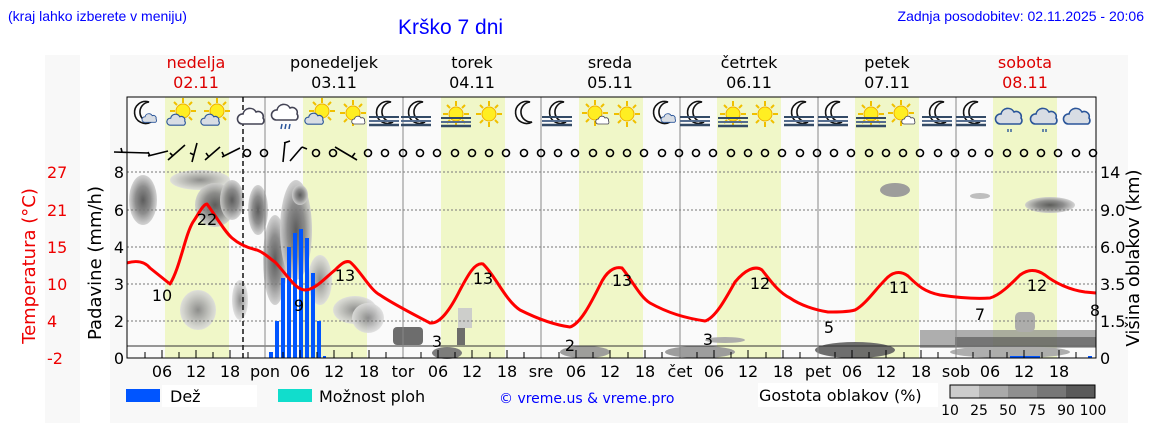  Describe the element at coordinates (57, 247) in the screenshot. I see `svg-text: 15` at that location.